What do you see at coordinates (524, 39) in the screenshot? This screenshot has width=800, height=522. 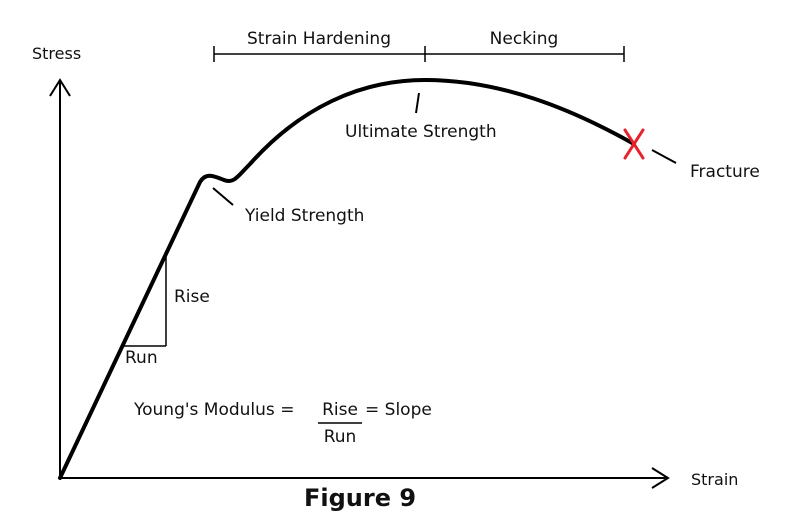 I see `necking-label: Necking` at bounding box center [524, 39].